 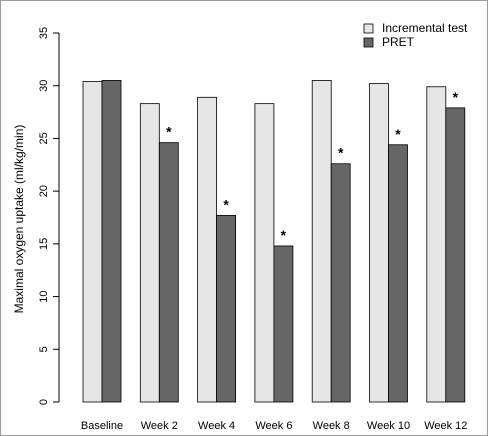 What do you see at coordinates (388, 426) in the screenshot?
I see `x-tick-label: Week 10` at bounding box center [388, 426].